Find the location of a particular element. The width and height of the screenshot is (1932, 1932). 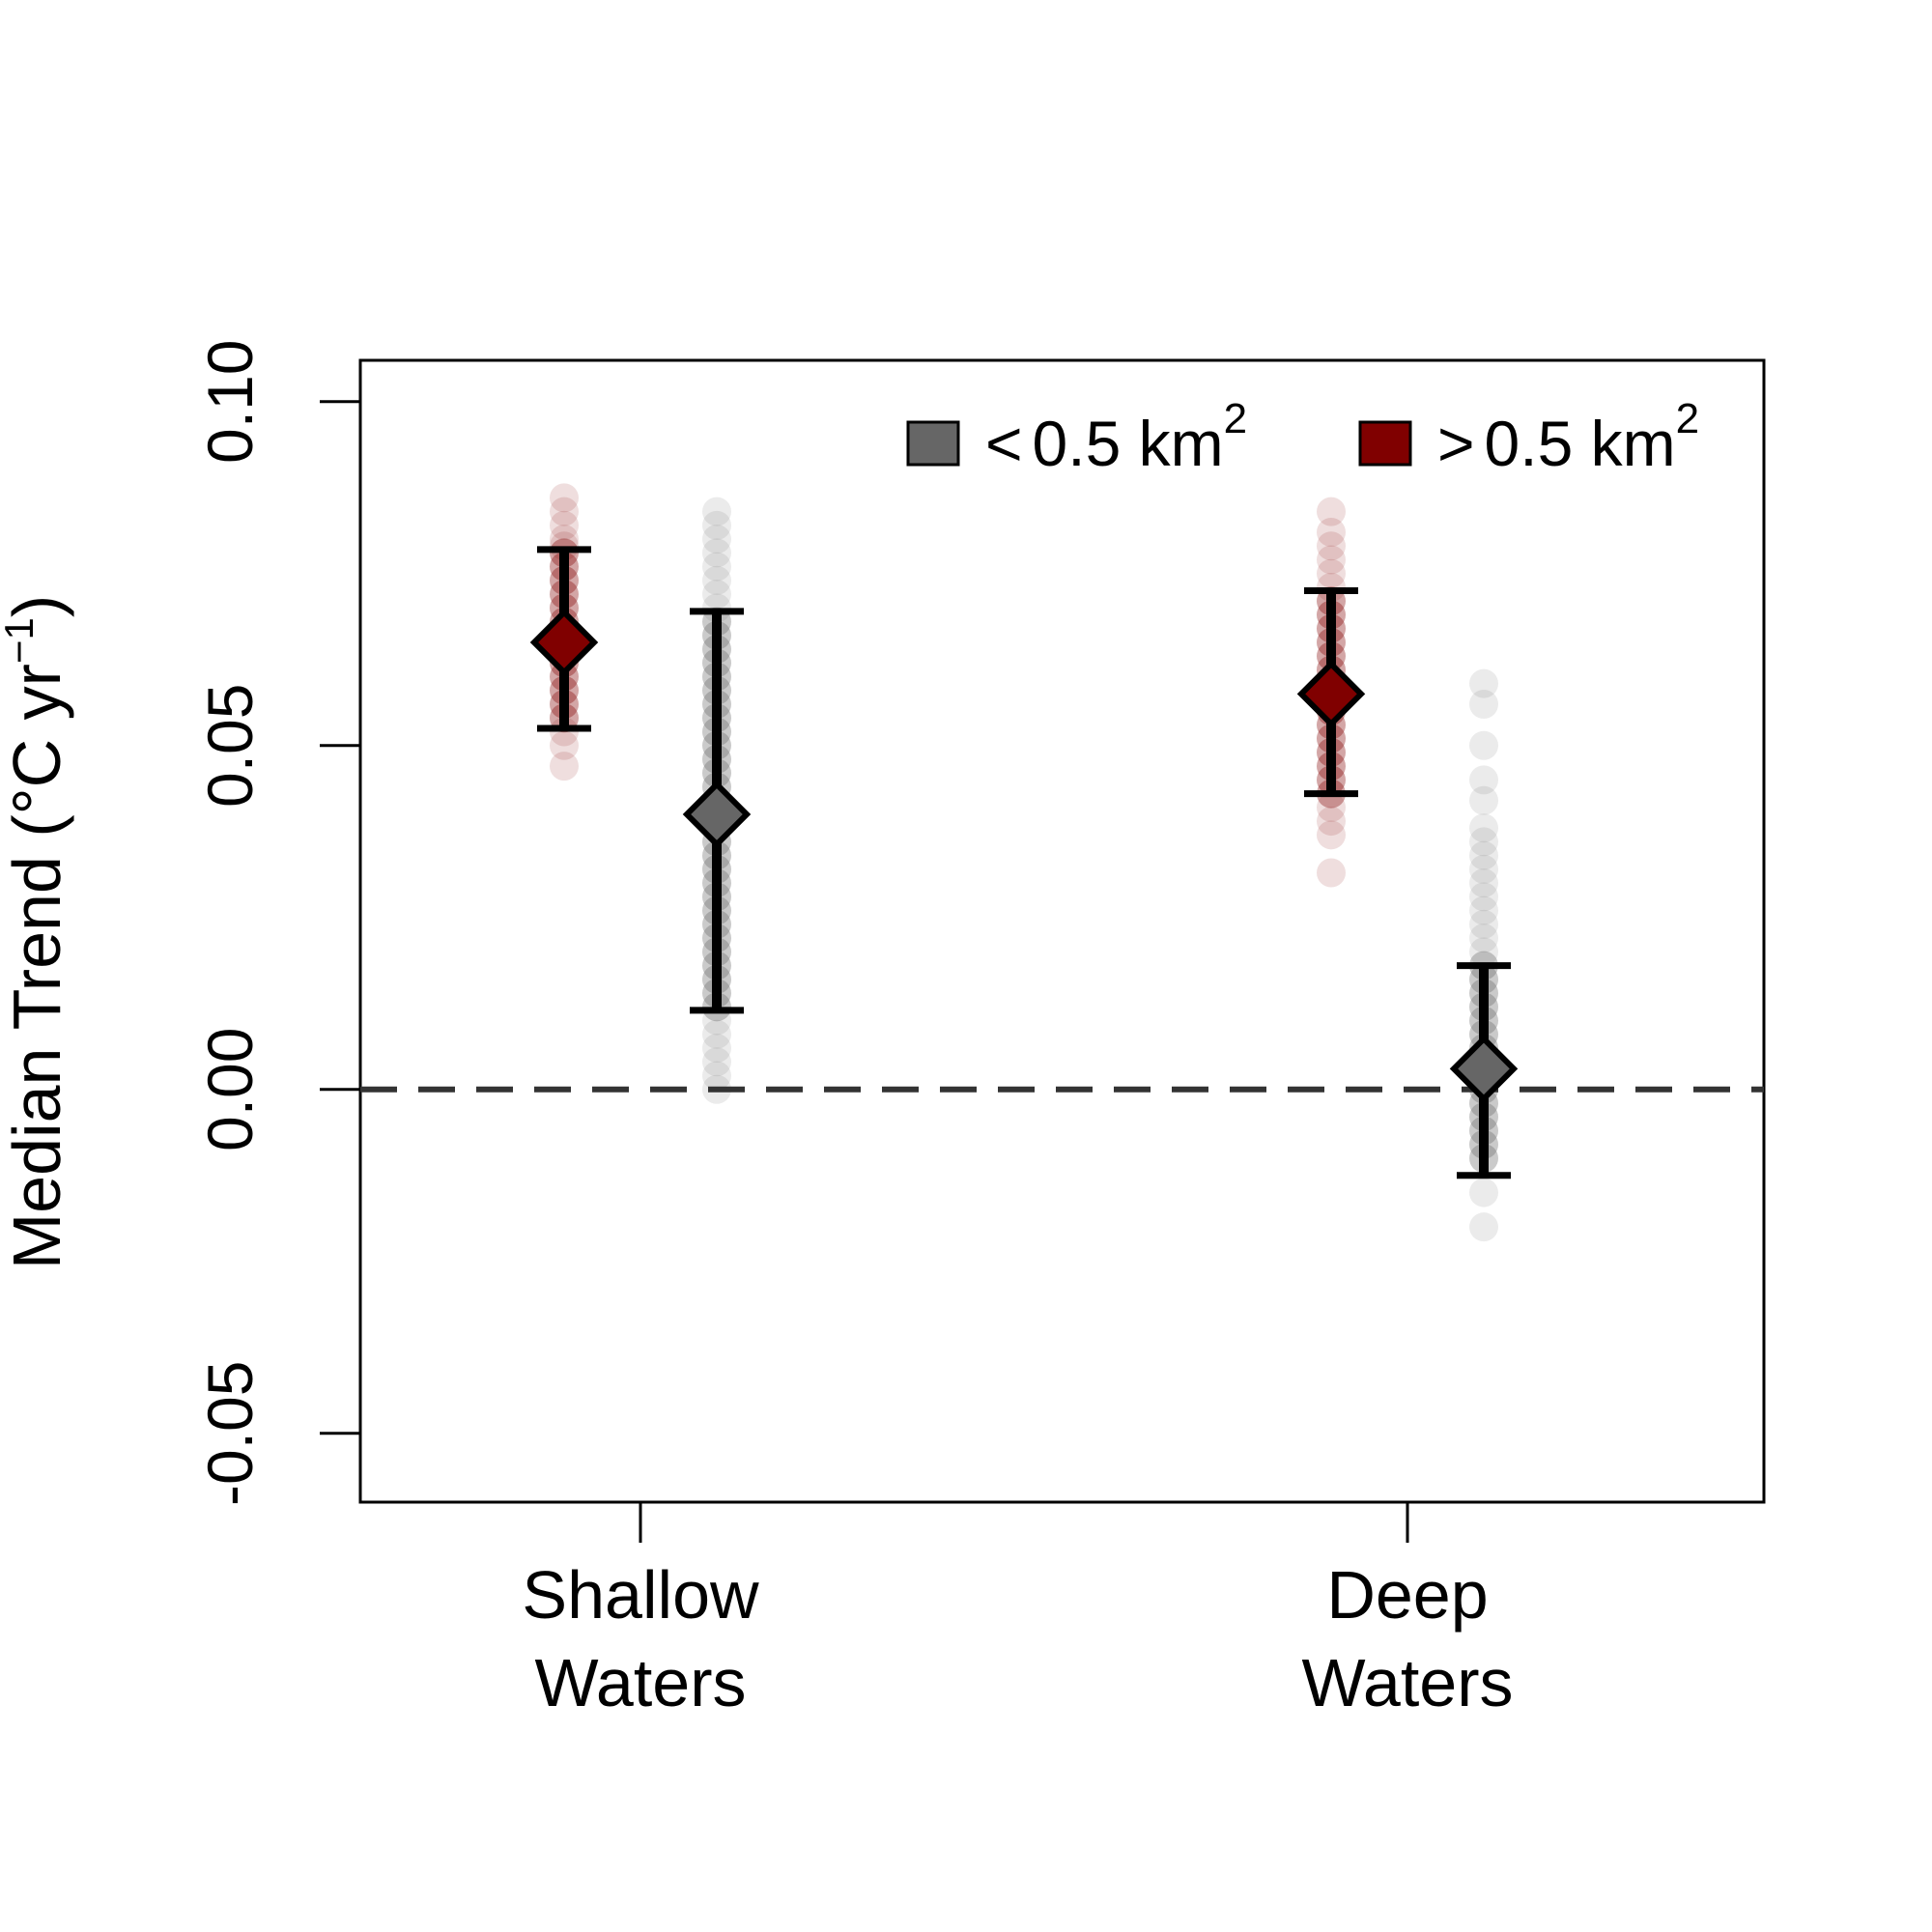

legend-label-small: <0.5 km2 is located at coordinates (1116, 437).